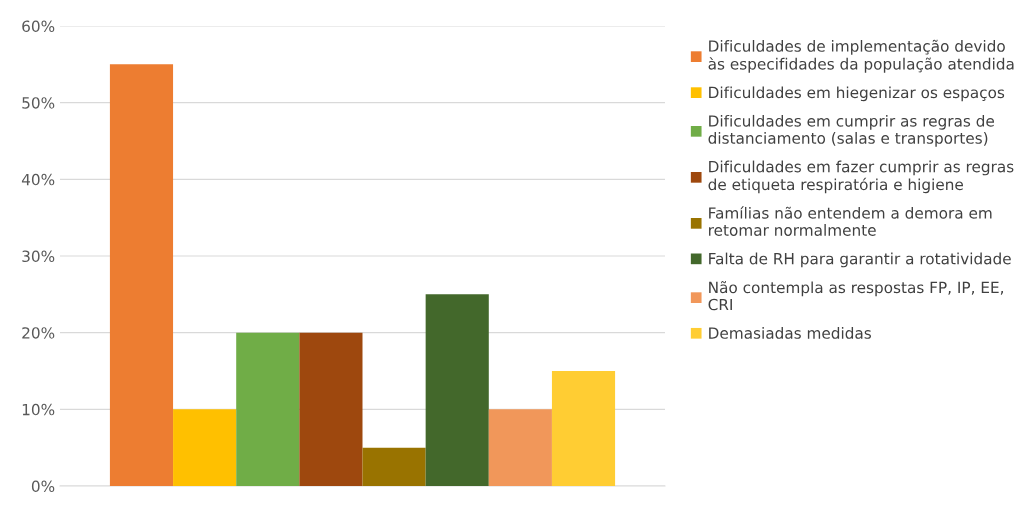 This screenshot has width=1025, height=508. Describe the element at coordinates (857, 94) in the screenshot. I see `legend-label: Dificuldades em hiegenizar os espaços` at that location.